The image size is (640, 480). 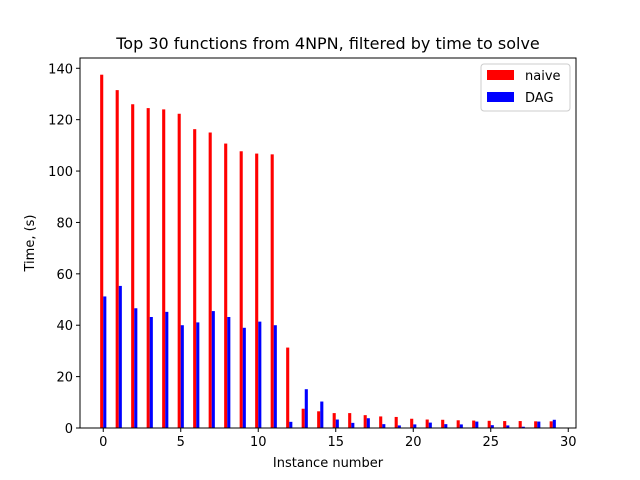 I want to click on x-tick-label: 10, so click(x=258, y=442).